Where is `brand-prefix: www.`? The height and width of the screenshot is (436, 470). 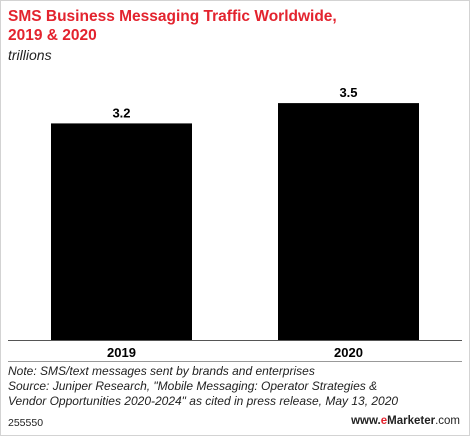
brand-prefix: www. is located at coordinates (366, 421).